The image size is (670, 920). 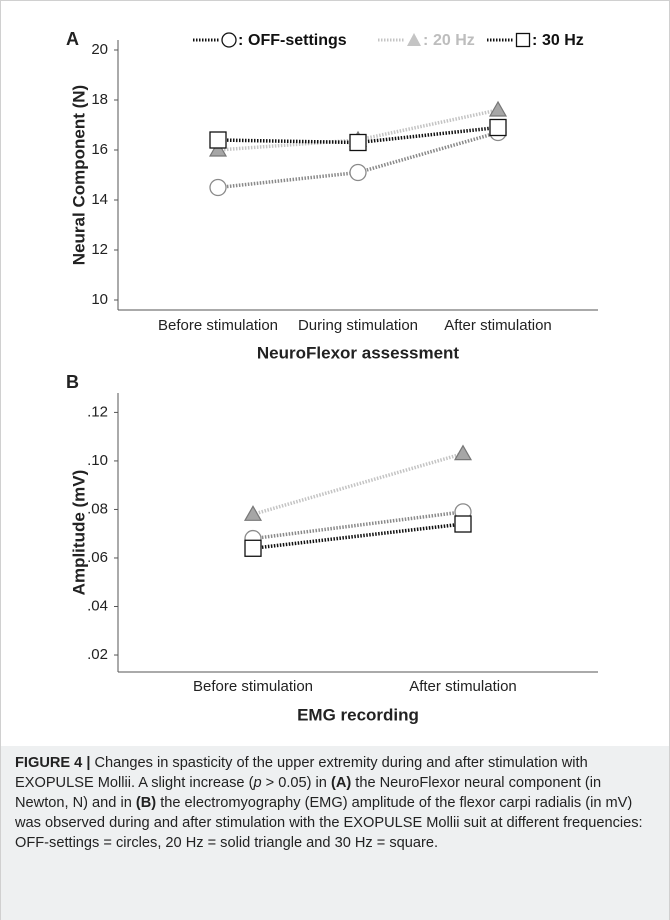 What do you see at coordinates (358, 325) in the screenshot?
I see `x-tick-label: During stimulation` at bounding box center [358, 325].